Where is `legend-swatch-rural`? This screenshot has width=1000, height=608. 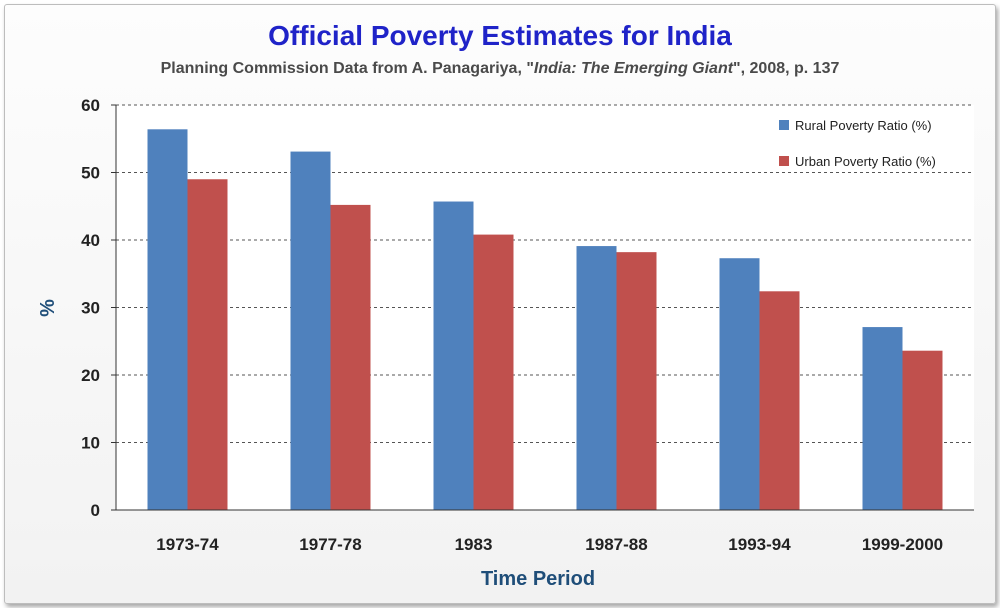 legend-swatch-rural is located at coordinates (784, 125).